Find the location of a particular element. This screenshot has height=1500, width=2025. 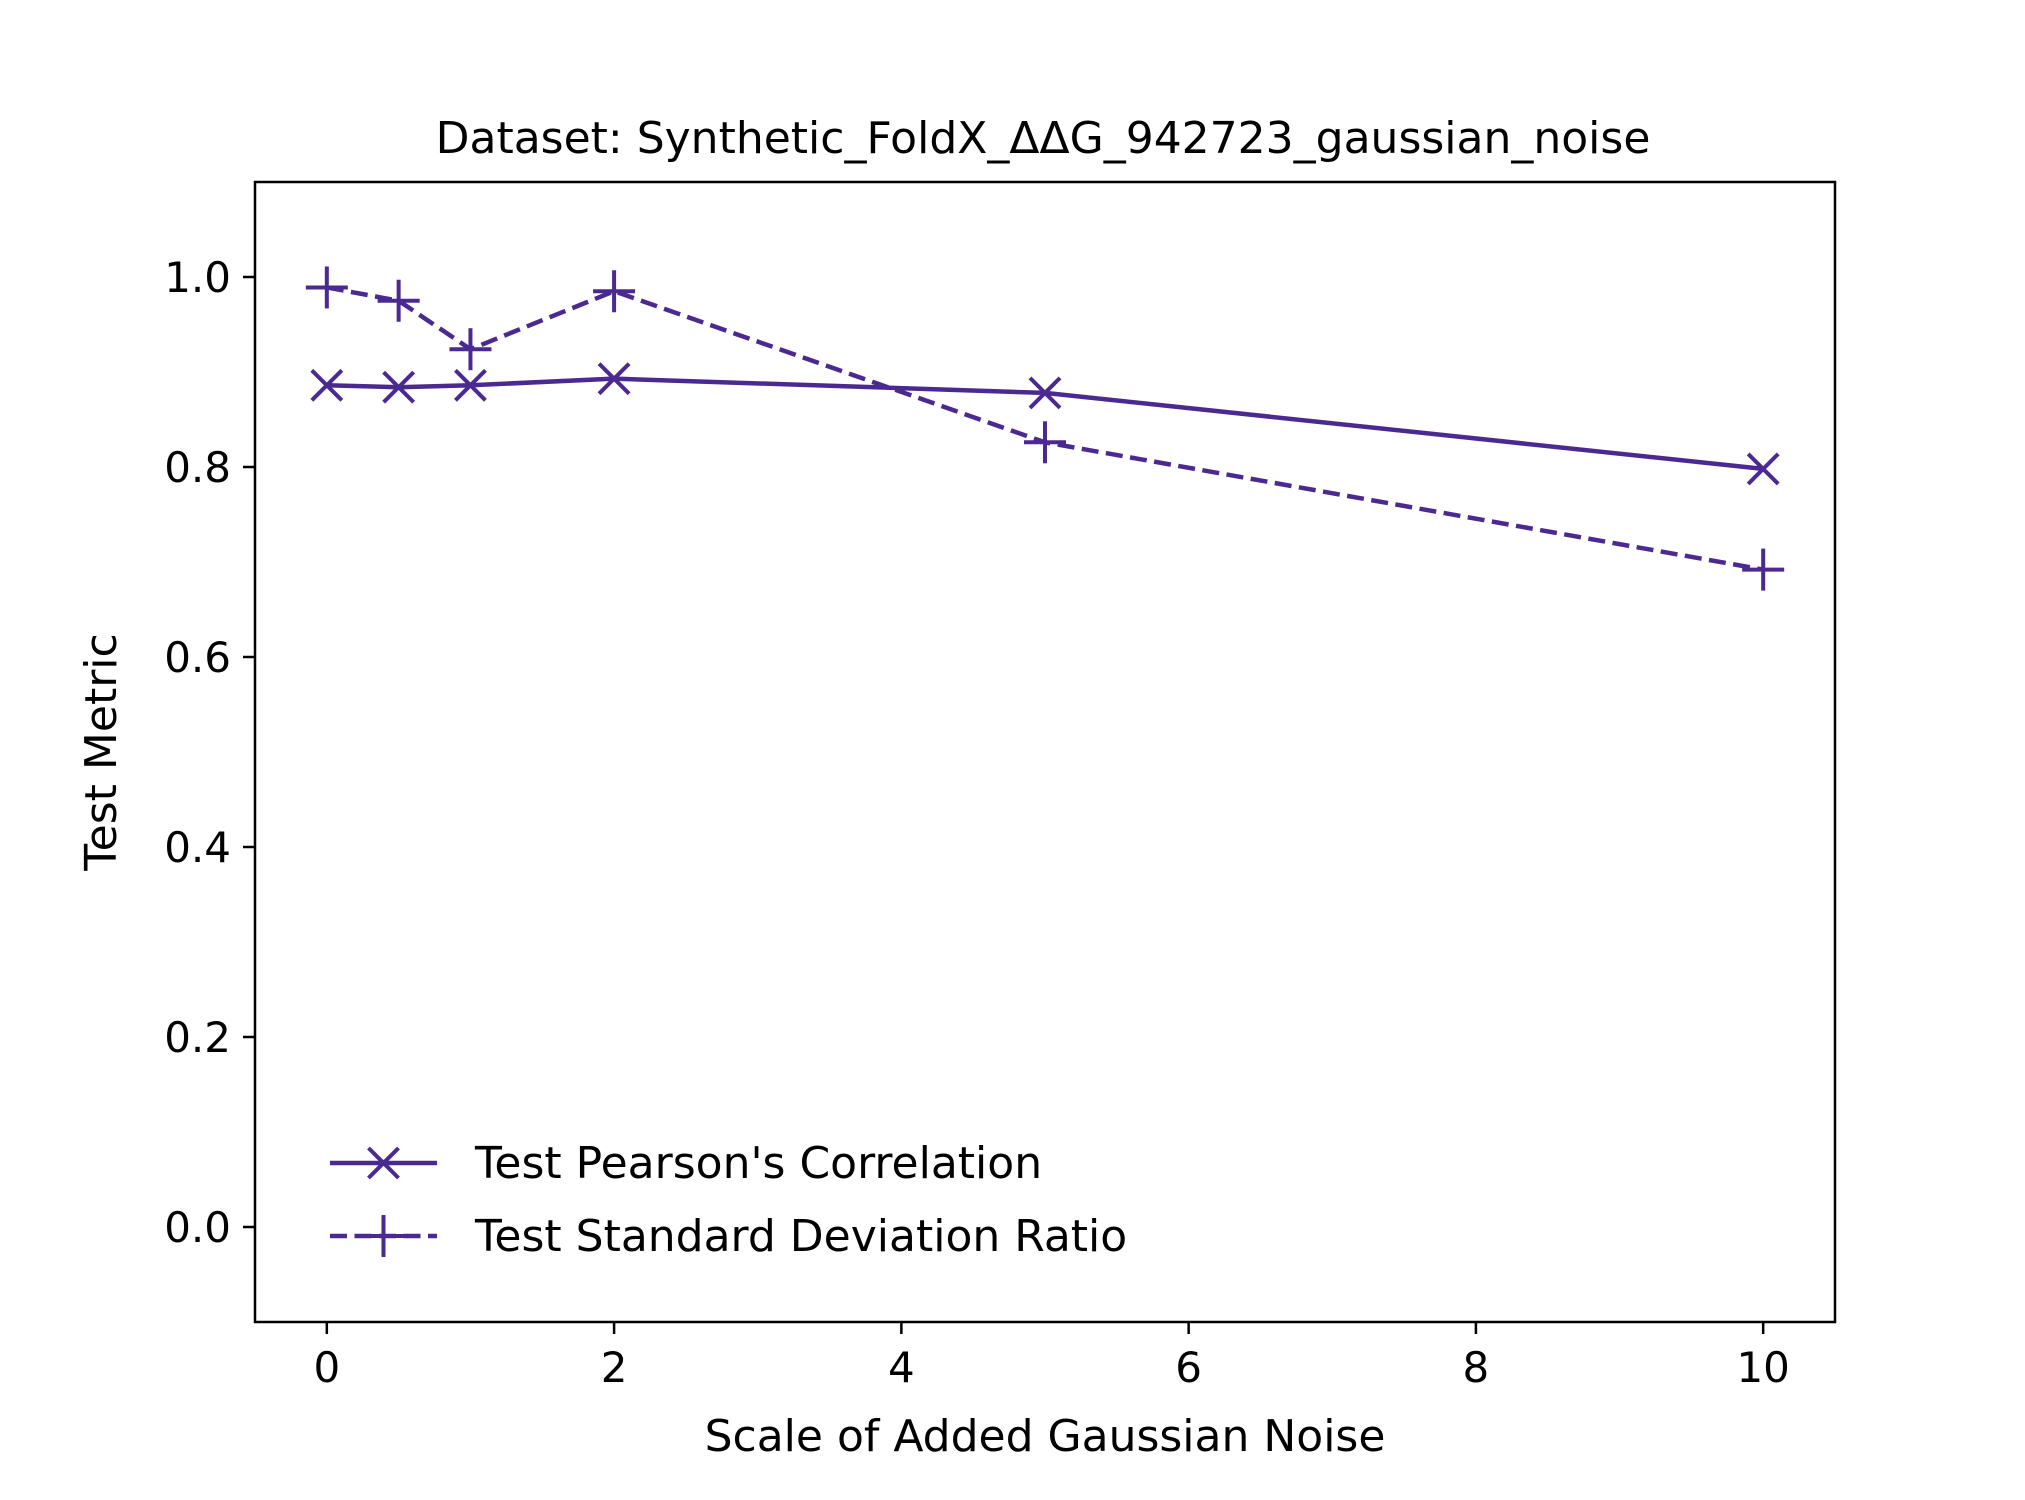

y-tick-label: 0.6 is located at coordinates (197, 657).